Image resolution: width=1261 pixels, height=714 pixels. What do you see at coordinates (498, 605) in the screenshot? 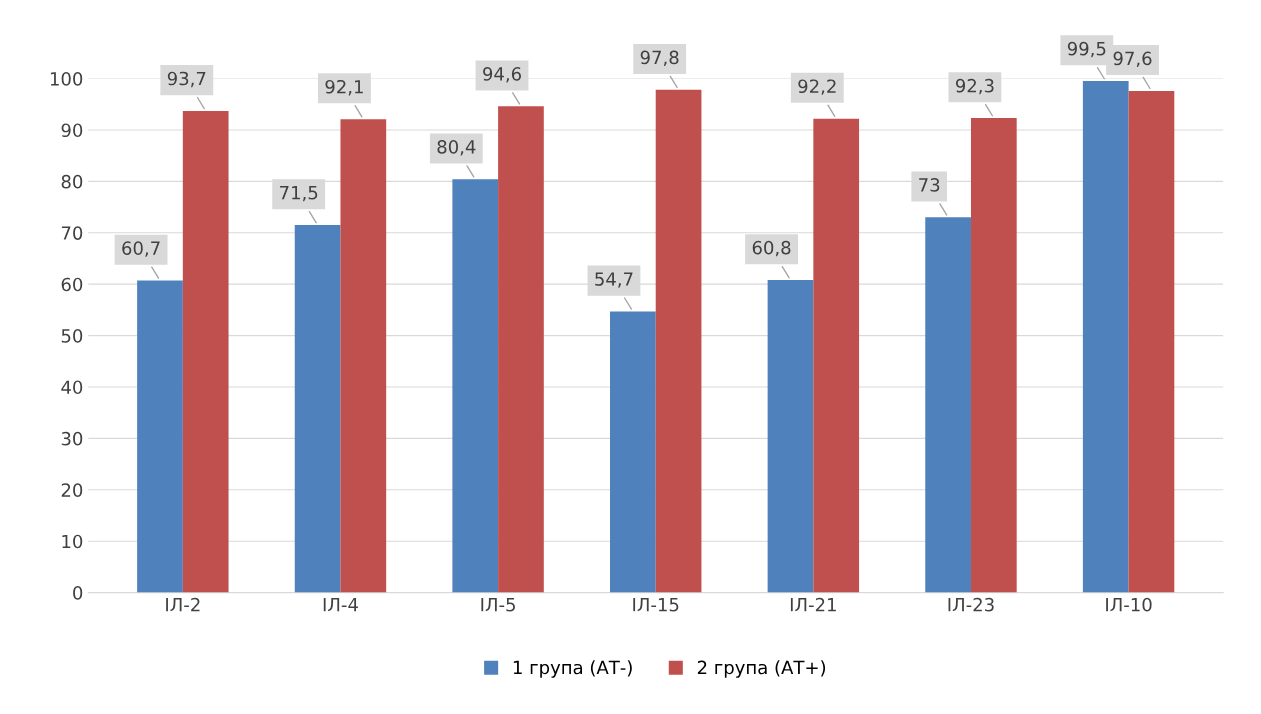
I see `x-tick-label: ІЛ-5` at bounding box center [498, 605].